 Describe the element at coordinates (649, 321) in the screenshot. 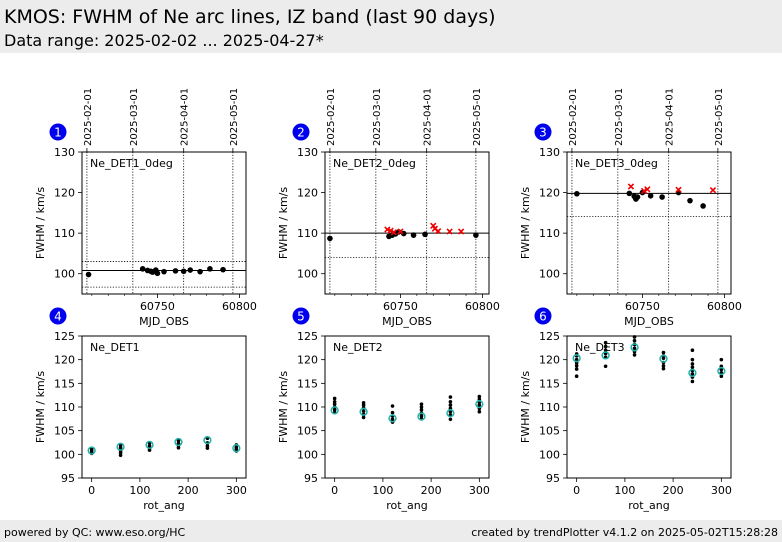

I see `x-axis-label: MJD_OBS` at that location.